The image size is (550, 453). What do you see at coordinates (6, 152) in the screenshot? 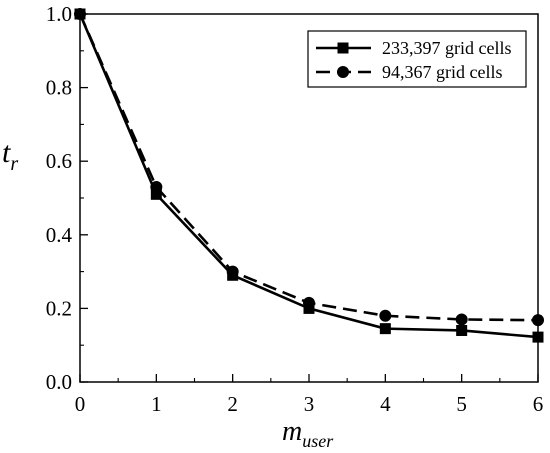
I see `y-axis-title-main: t` at bounding box center [6, 152].